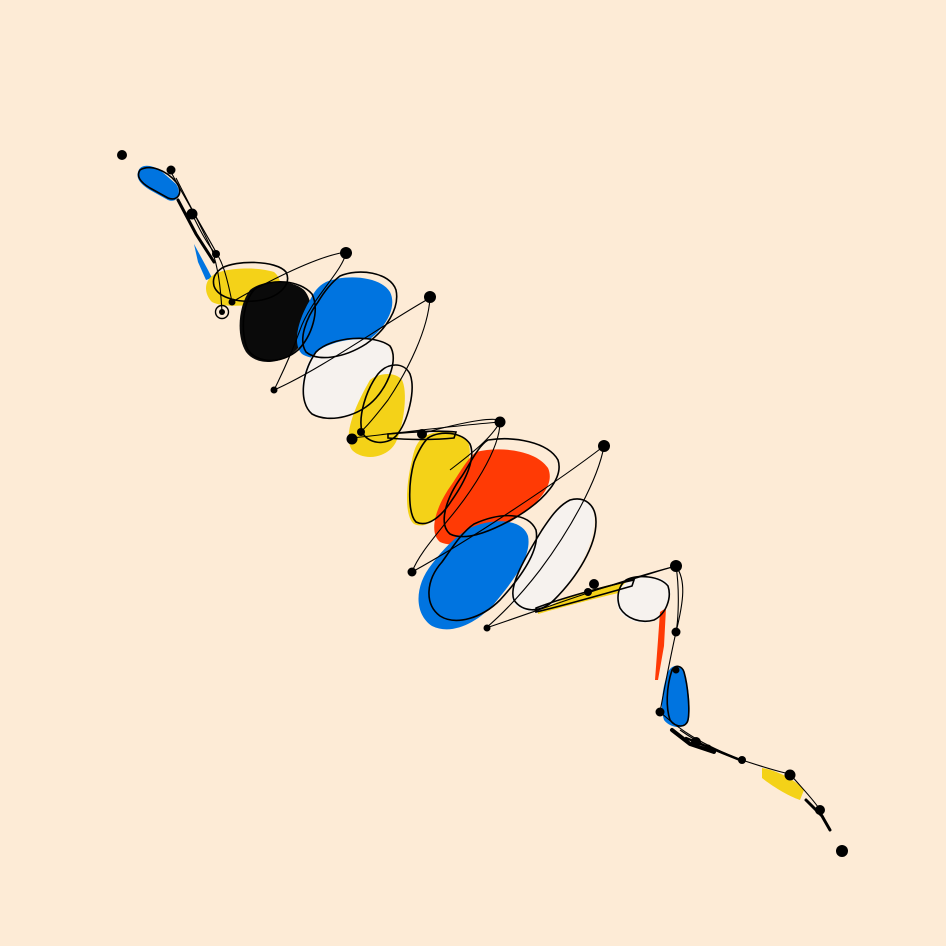 This screenshot has width=946, height=946. I want to click on target-marker-dot, so click(222, 312).